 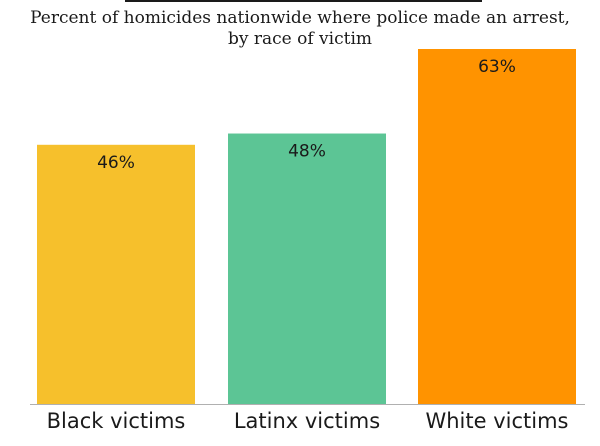 What do you see at coordinates (307, 421) in the screenshot?
I see `category-label: Latinx victims` at bounding box center [307, 421].